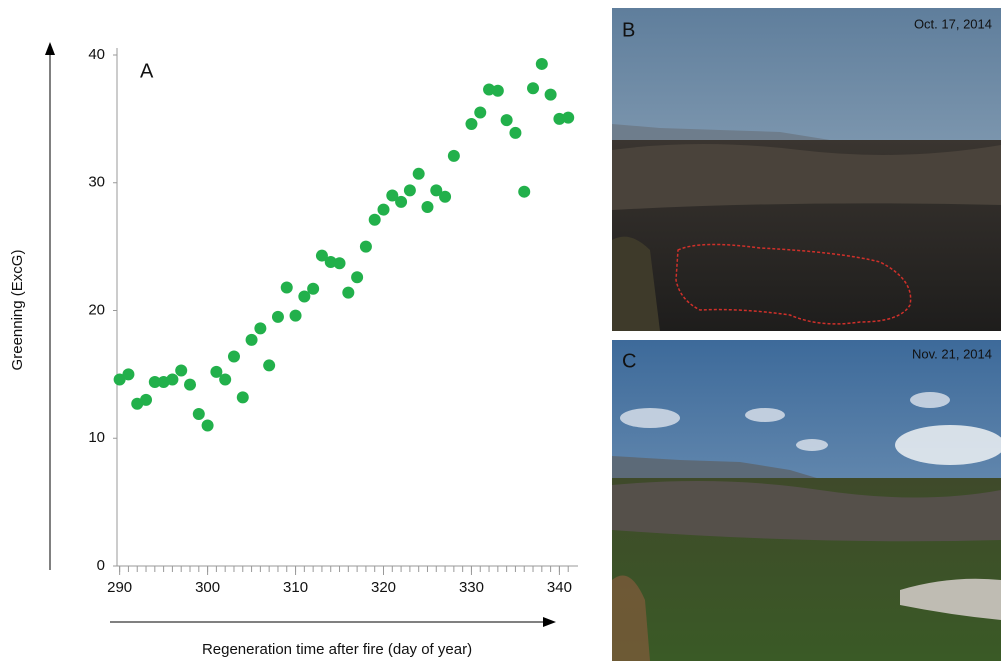 The image size is (1001, 661). What do you see at coordinates (629, 361) in the screenshot?
I see `photo-label: C` at bounding box center [629, 361].